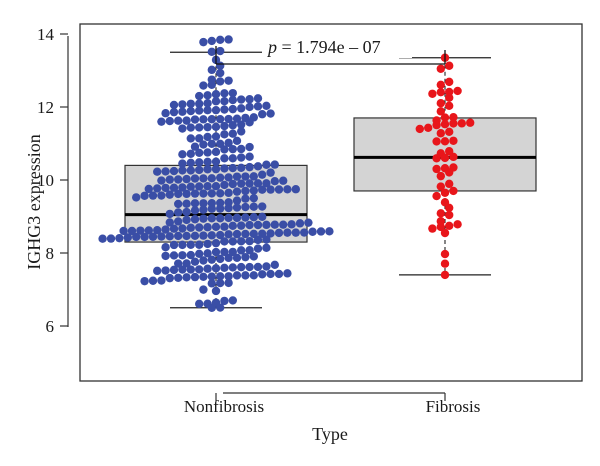  I want to click on y-axis: 6 8 10 12 14, so click(53, 180).